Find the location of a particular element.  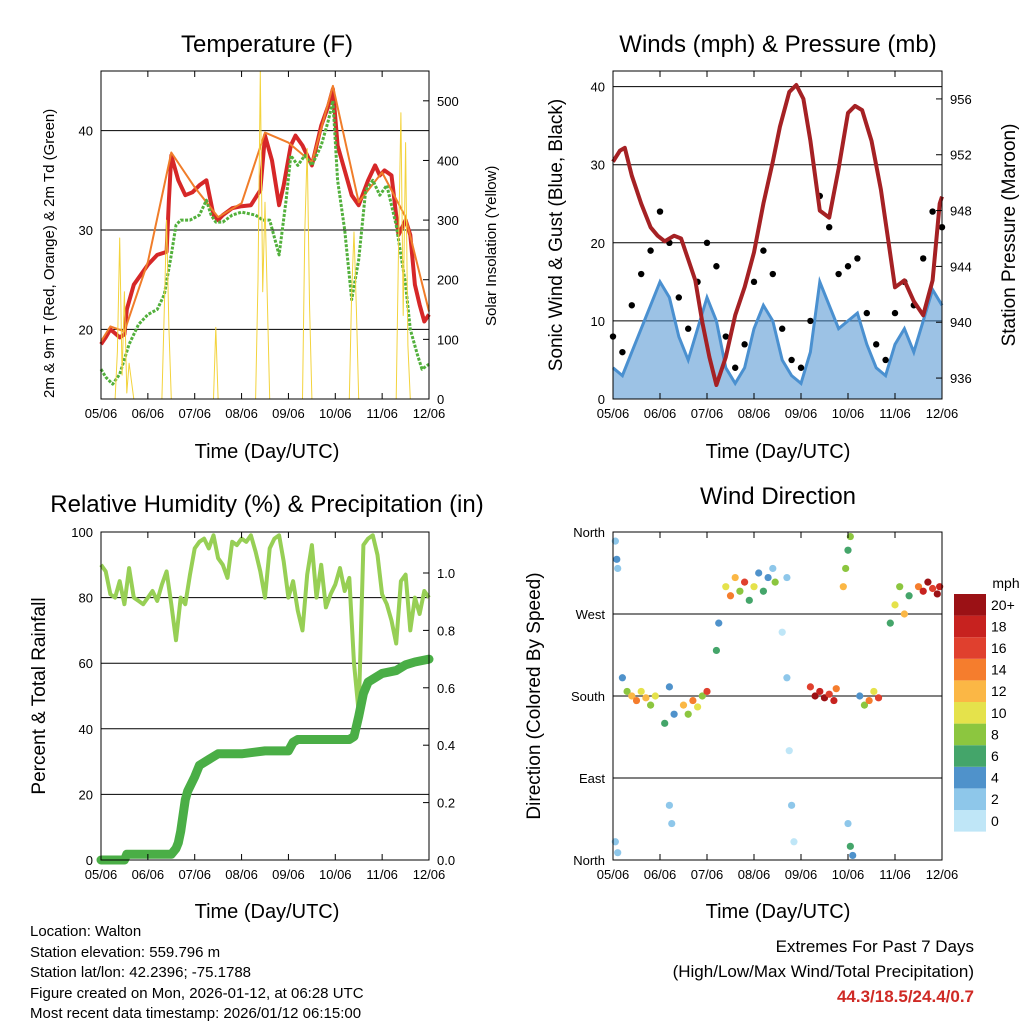

colorbar-label: 16 is located at coordinates (999, 648).